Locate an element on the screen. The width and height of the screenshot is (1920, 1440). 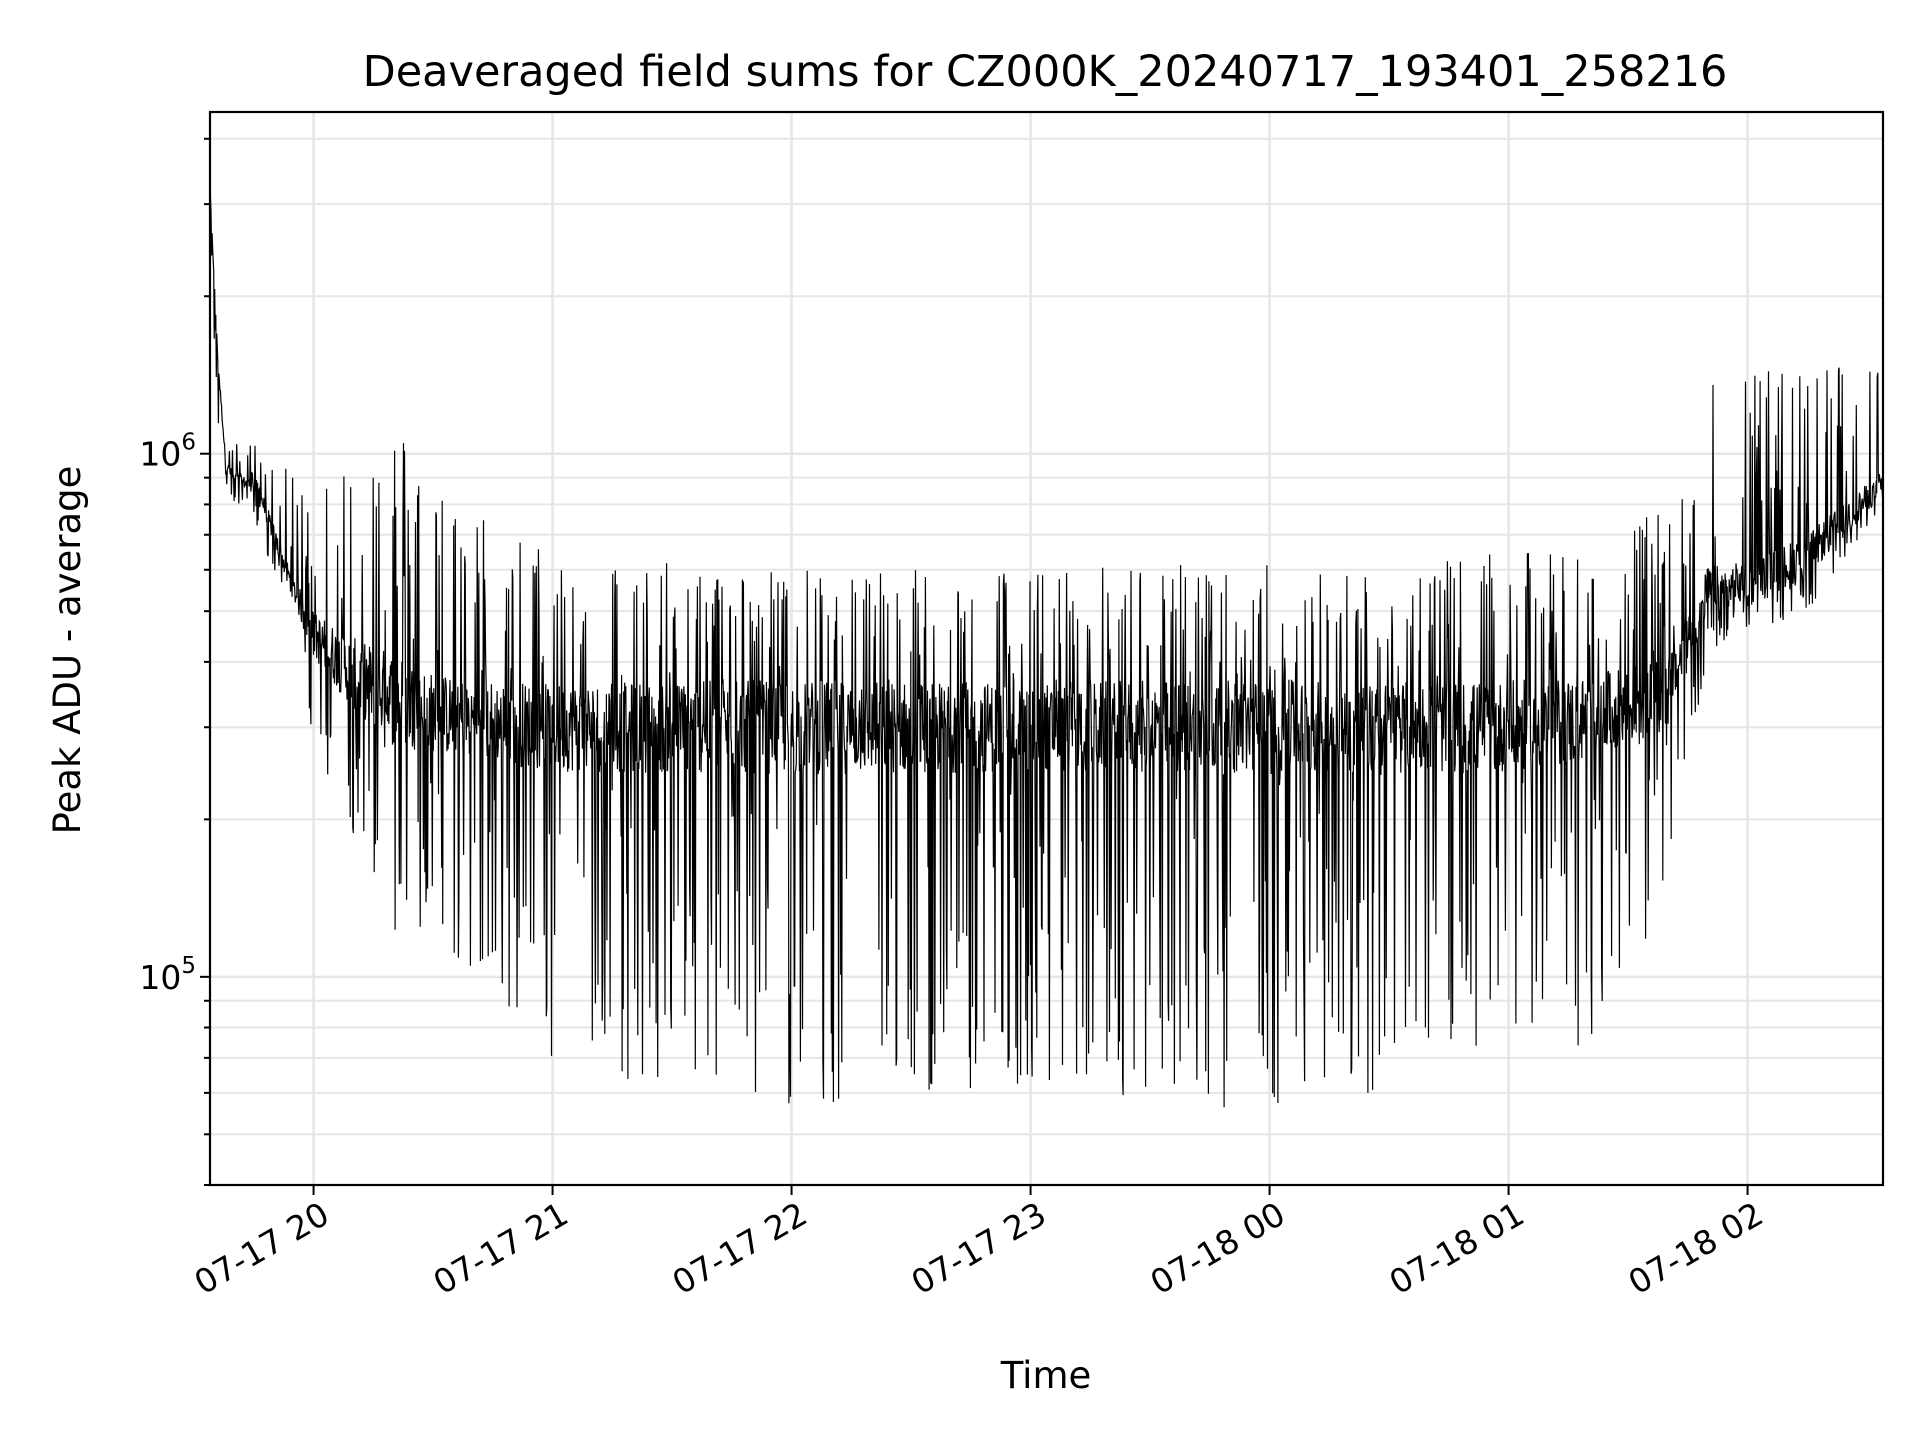
x-tick-label: 07-17 22 is located at coordinates (740, 1248).